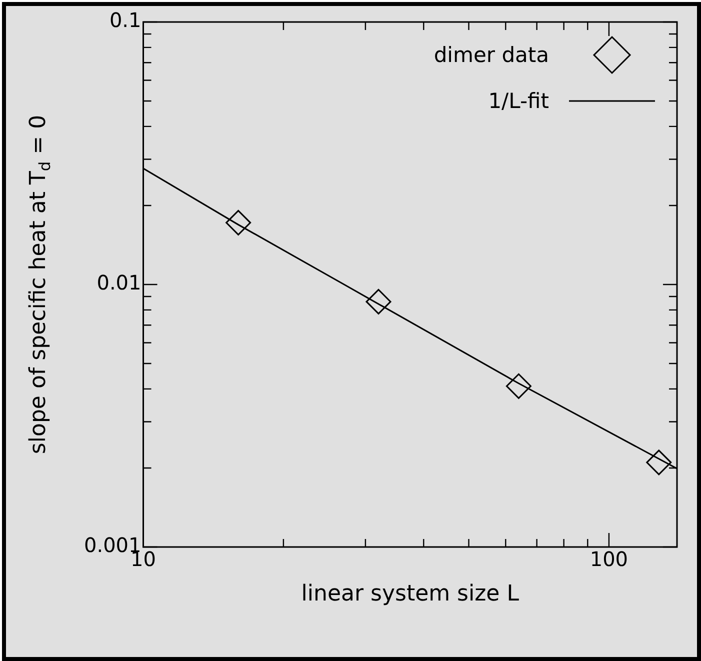 The width and height of the screenshot is (701, 661). Describe the element at coordinates (40, 284) in the screenshot. I see `y-axis-title: slope of specific heat at Td = 0` at that location.